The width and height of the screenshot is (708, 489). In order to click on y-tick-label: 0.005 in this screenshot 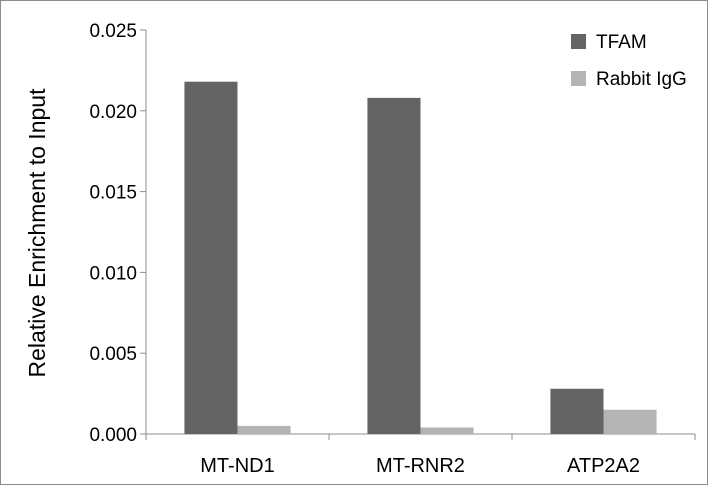, I will do `click(113, 354)`.